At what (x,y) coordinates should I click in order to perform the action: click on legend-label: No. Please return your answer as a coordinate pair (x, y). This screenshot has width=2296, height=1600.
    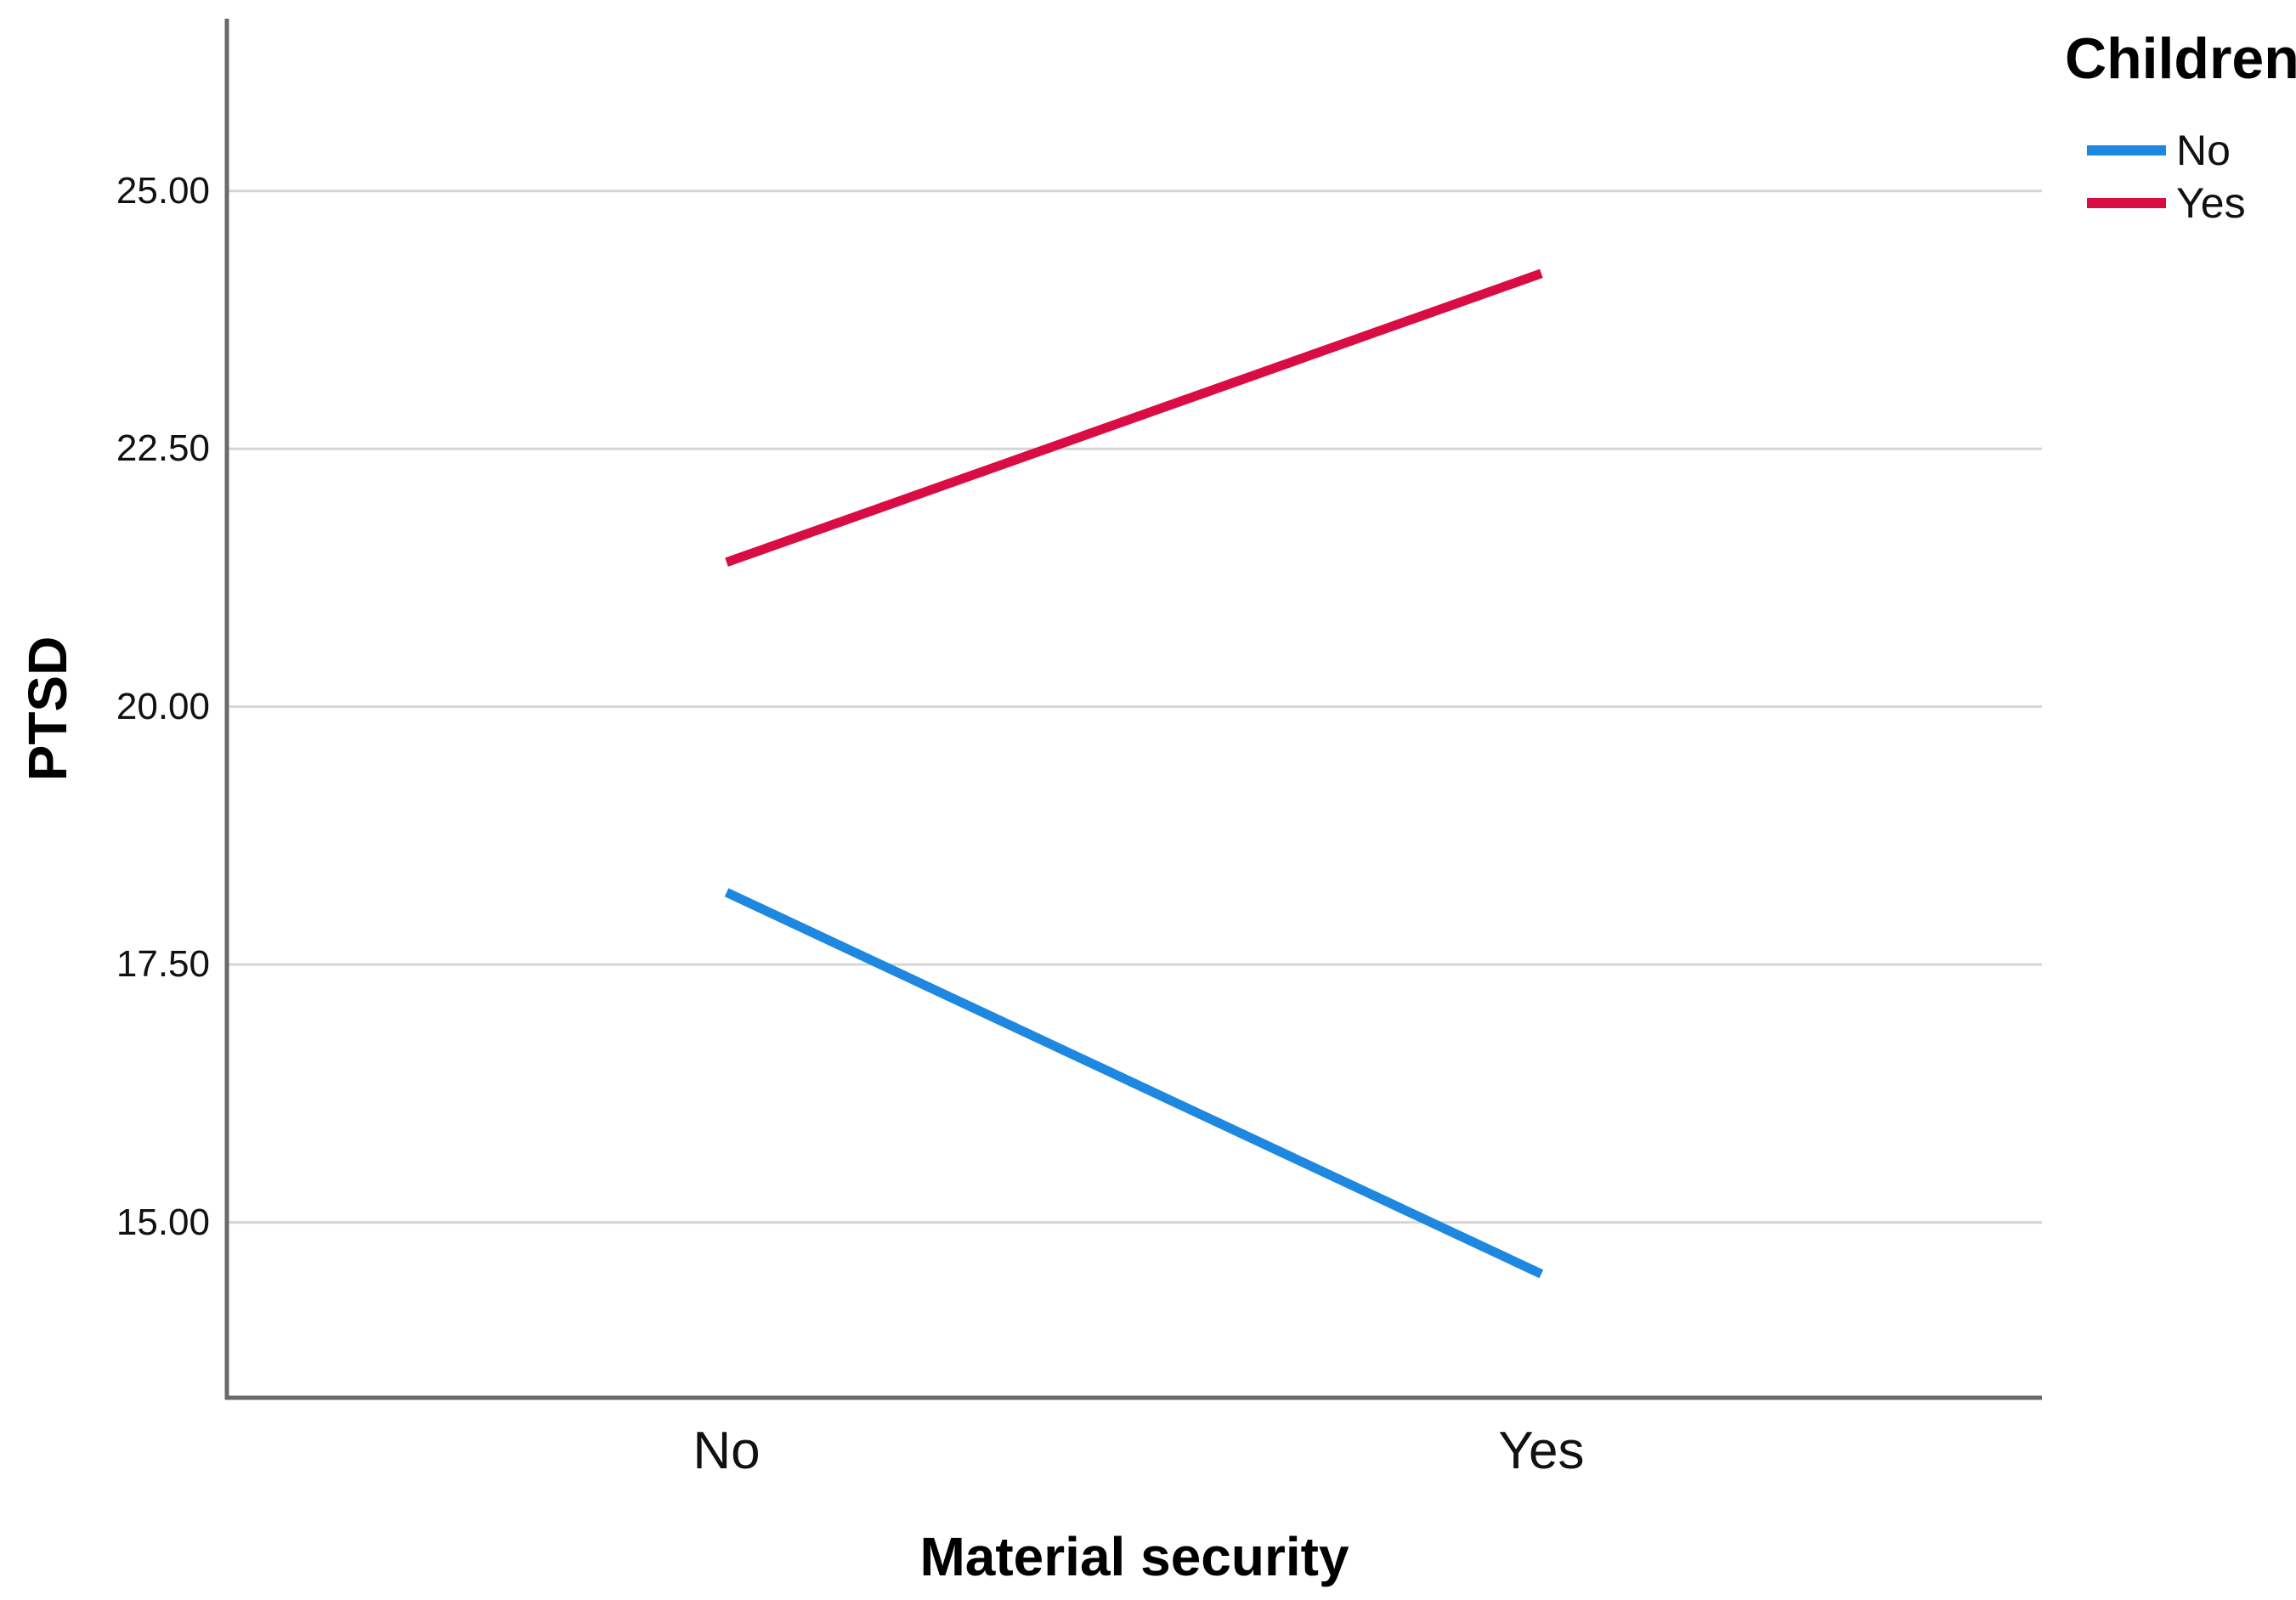
    Looking at the image, I should click on (2203, 150).